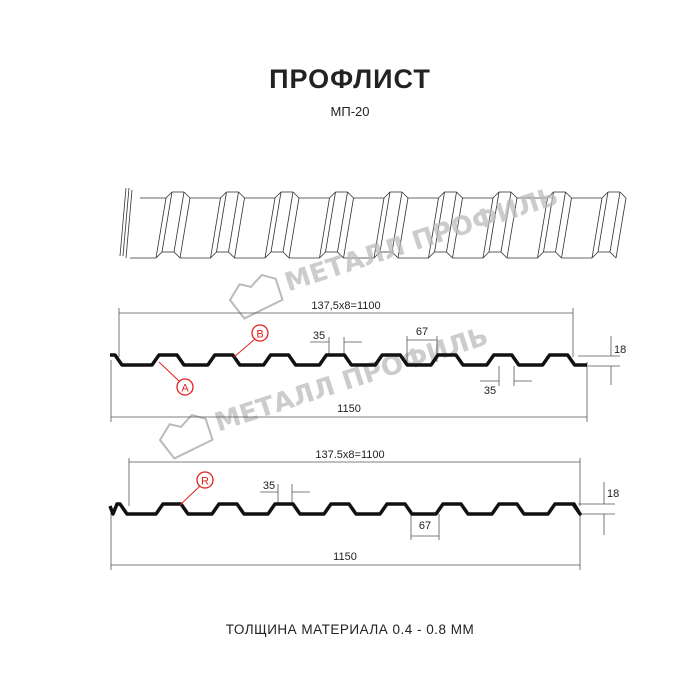  What do you see at coordinates (251, 341) in the screenshot?
I see `marker-b: B` at bounding box center [251, 341].